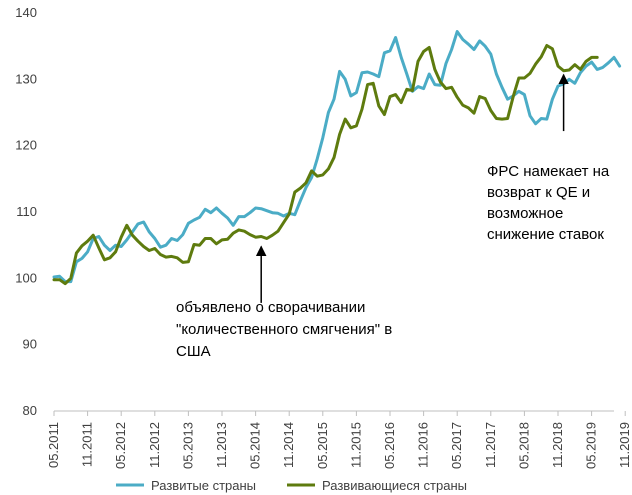  I want to click on annotation-text: возможное, so click(525, 213).